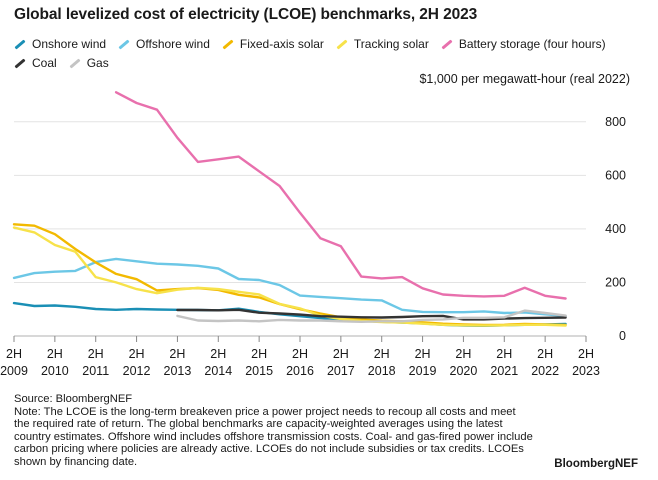 Image resolution: width=658 pixels, height=480 pixels. I want to click on series-line-coal, so click(371, 314).